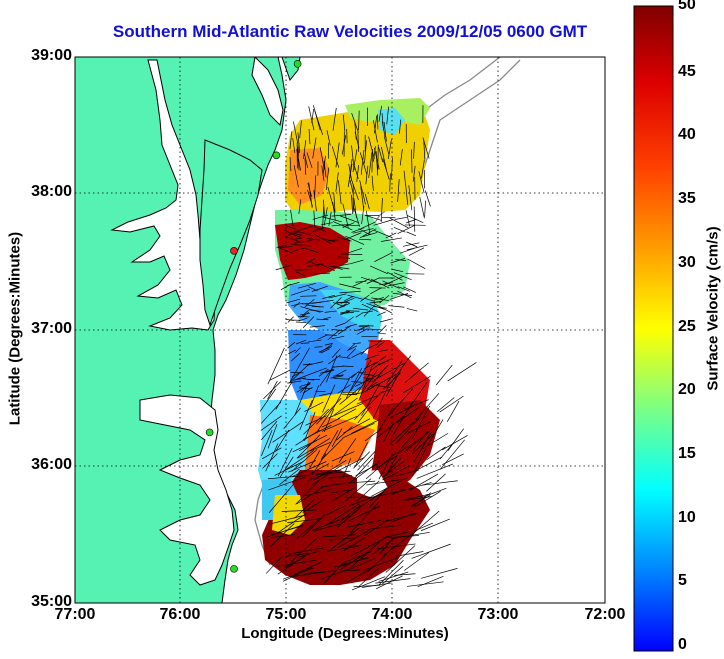  What do you see at coordinates (687, 326) in the screenshot?
I see `colorbar-tick-label: 25` at bounding box center [687, 326].